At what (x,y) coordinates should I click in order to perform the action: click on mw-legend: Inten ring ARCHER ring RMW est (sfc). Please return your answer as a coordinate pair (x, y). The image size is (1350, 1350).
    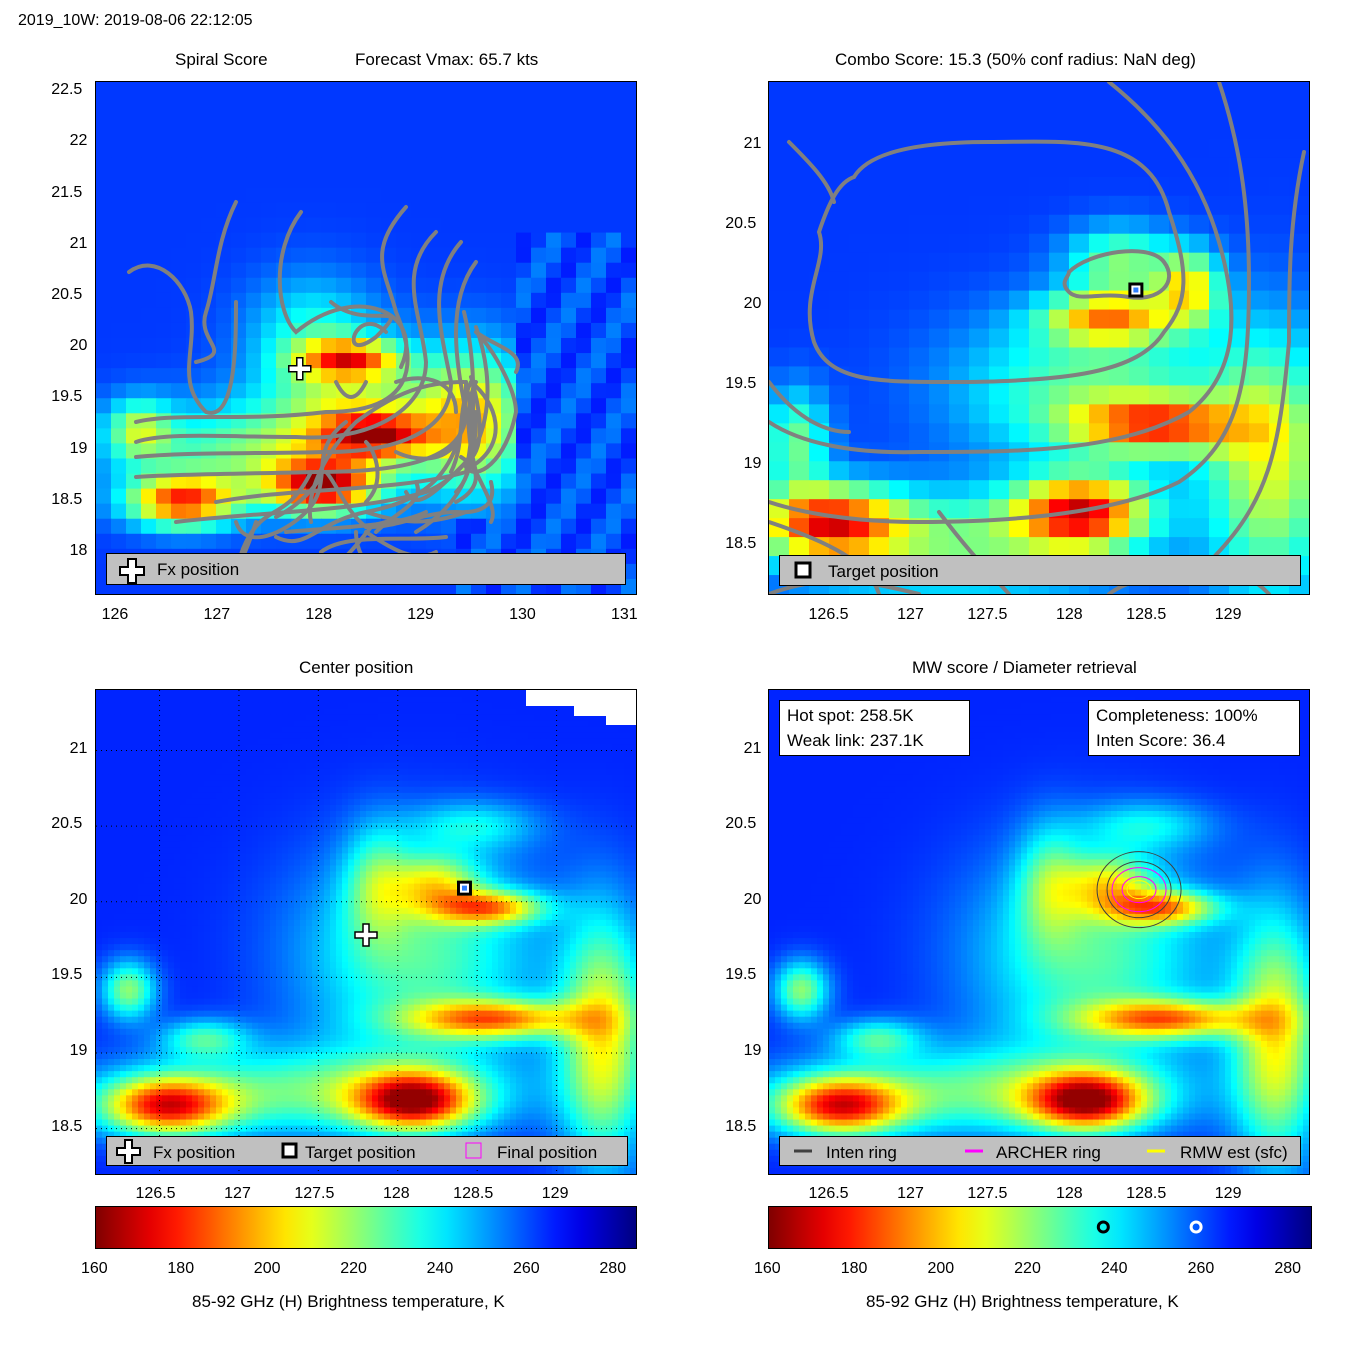
    Looking at the image, I should click on (1040, 1151).